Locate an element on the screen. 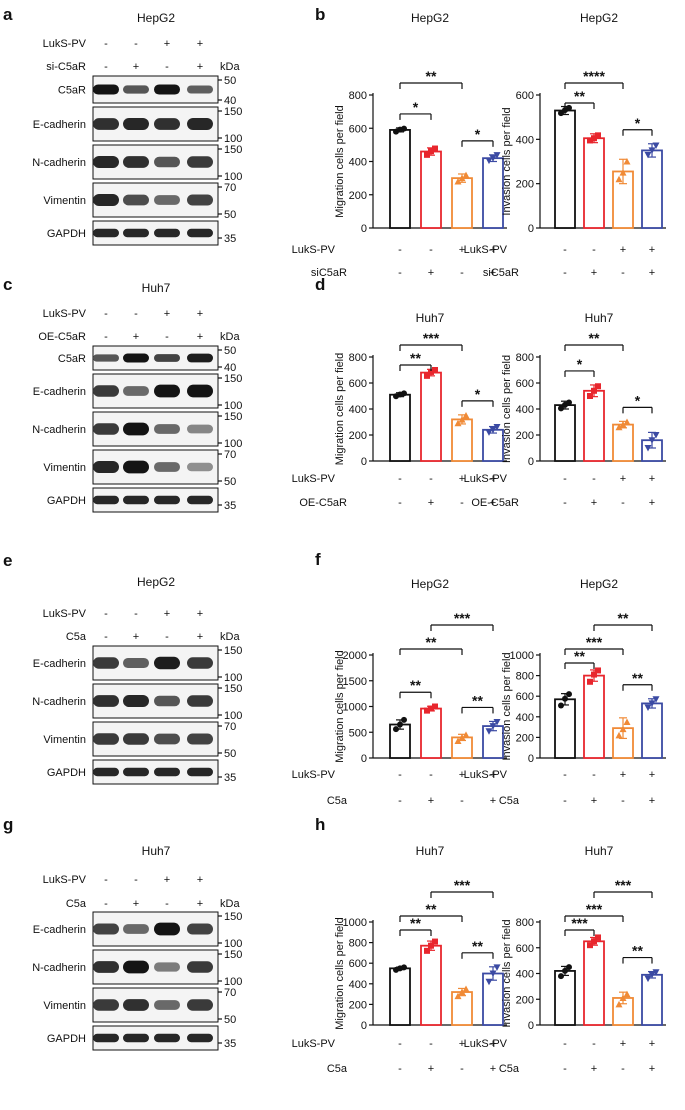 The height and width of the screenshot is (1110, 685). y-tick-label: 2000 is located at coordinates (355, 656).